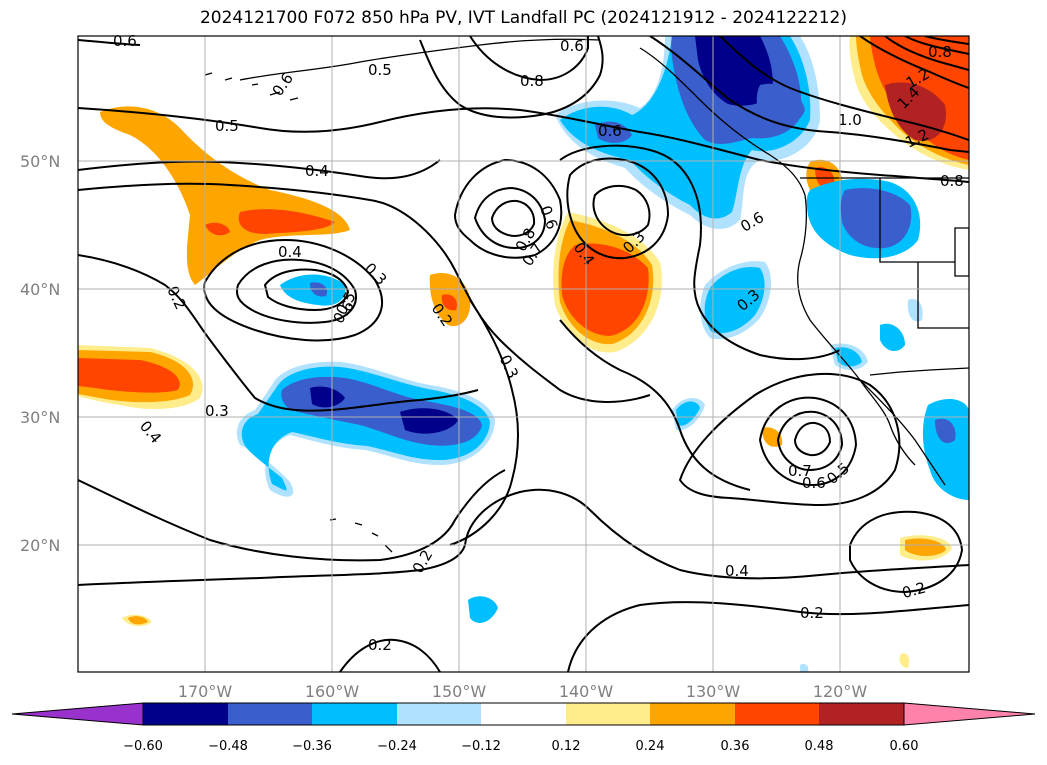  I want to click on lon-label: 170°W, so click(205, 691).